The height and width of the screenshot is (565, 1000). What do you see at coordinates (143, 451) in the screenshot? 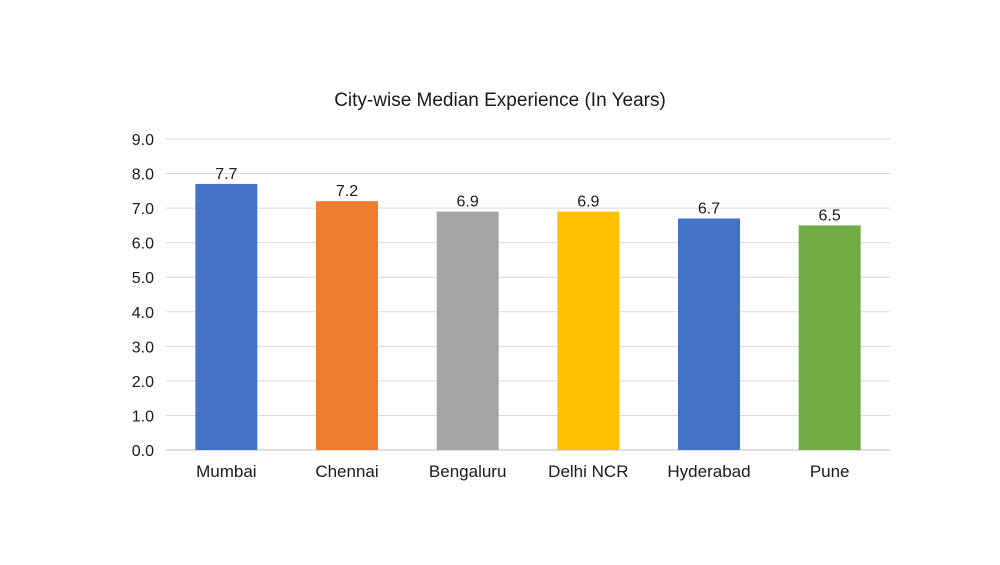
I see `y-tick-label: 0.0` at bounding box center [143, 451].